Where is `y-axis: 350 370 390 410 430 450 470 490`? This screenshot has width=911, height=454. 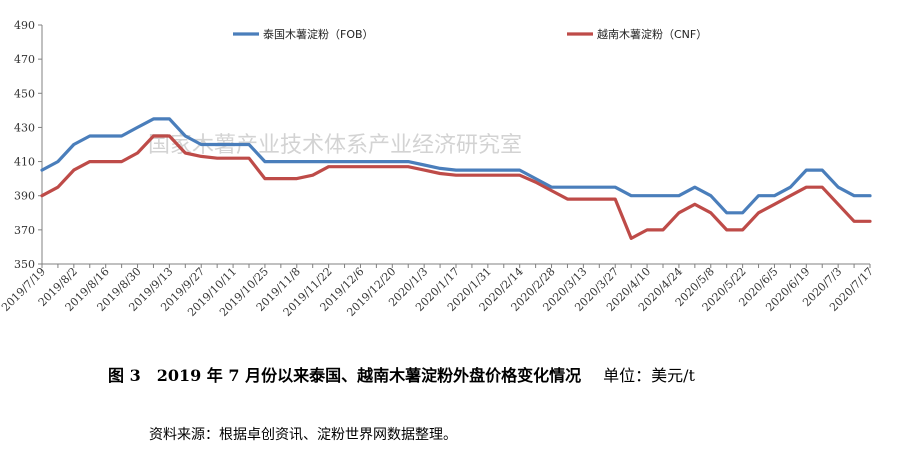 y-axis: 350 370 390 410 430 450 470 490 is located at coordinates (28, 145).